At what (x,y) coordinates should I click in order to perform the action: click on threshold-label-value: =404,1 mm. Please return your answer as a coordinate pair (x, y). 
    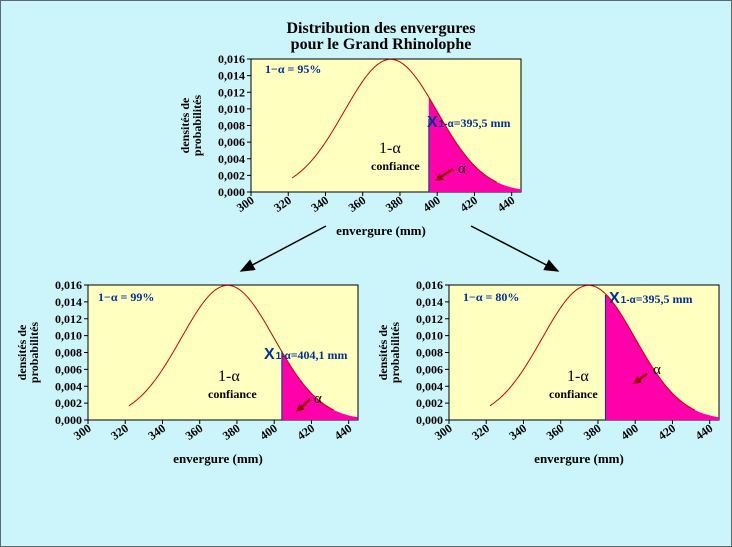
    Looking at the image, I should click on (319, 355).